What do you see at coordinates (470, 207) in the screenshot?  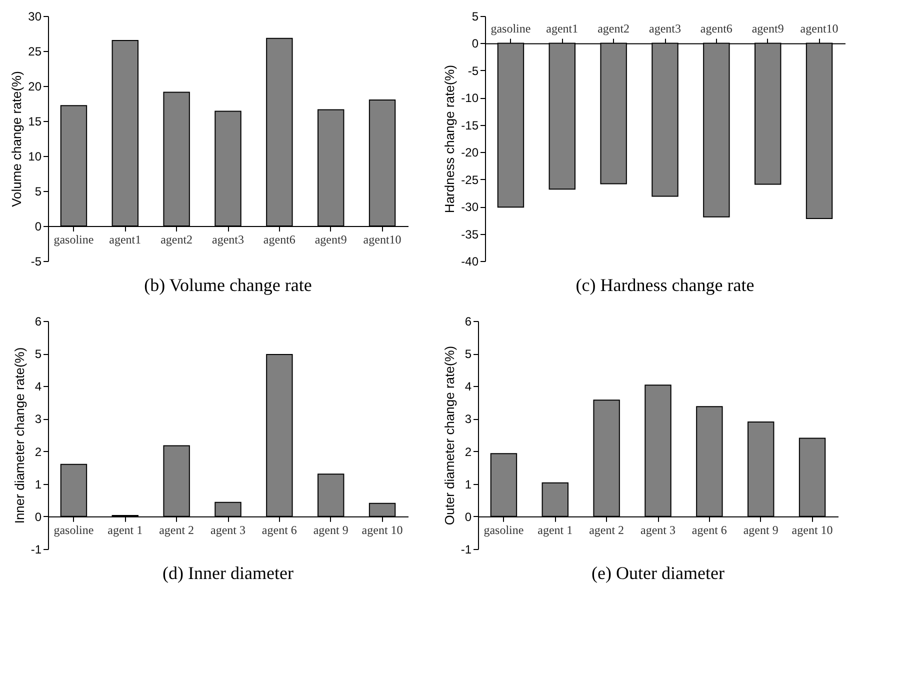 I see `y-tick-label: -30` at bounding box center [470, 207].